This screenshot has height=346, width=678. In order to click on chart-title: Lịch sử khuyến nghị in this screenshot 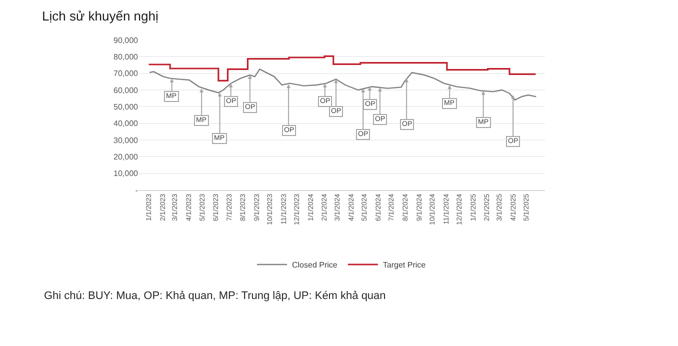, I will do `click(100, 16)`.